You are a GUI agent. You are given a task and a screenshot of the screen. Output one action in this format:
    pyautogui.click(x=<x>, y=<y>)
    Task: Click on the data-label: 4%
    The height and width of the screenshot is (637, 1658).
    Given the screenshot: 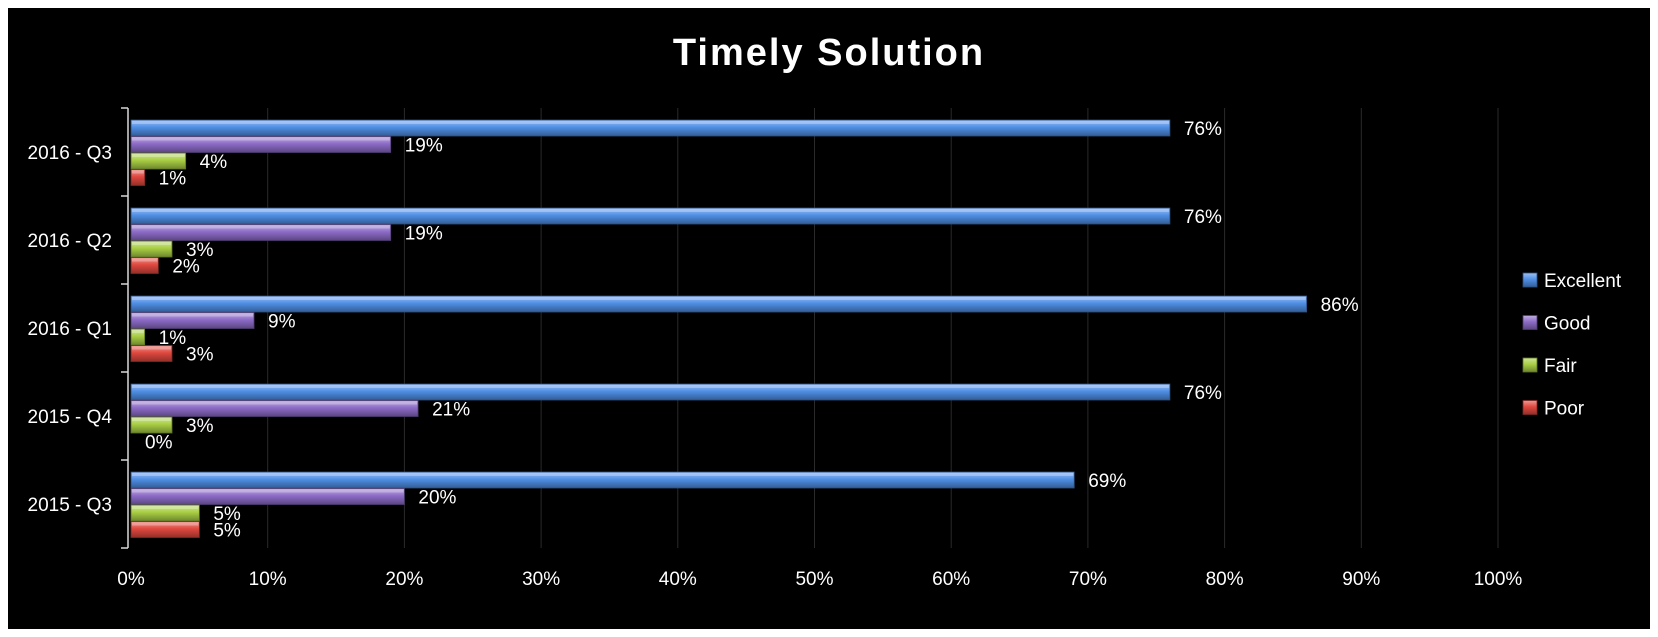 What is the action you would take?
    pyautogui.click(x=214, y=162)
    